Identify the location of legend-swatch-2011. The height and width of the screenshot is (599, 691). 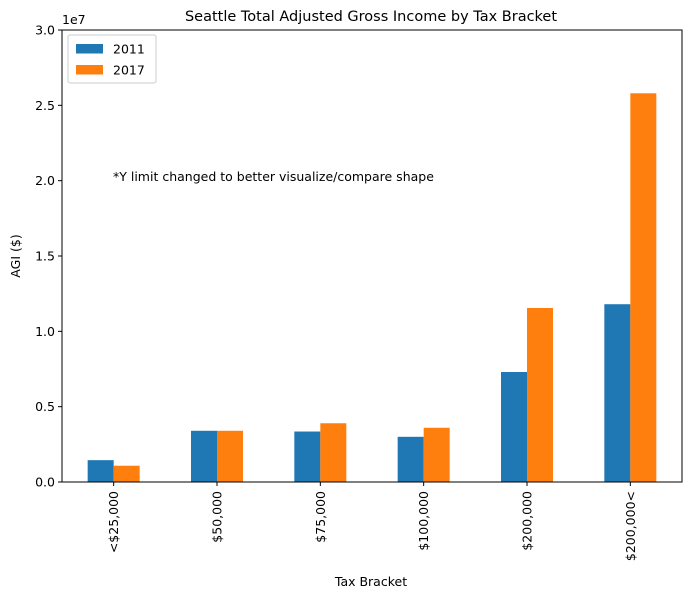
(89, 49).